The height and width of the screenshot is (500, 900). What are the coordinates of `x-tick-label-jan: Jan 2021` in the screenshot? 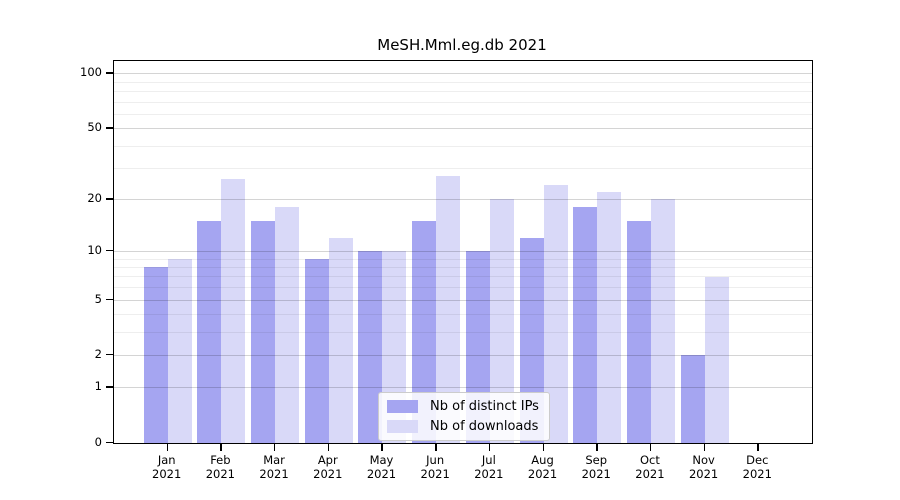 It's located at (167, 467).